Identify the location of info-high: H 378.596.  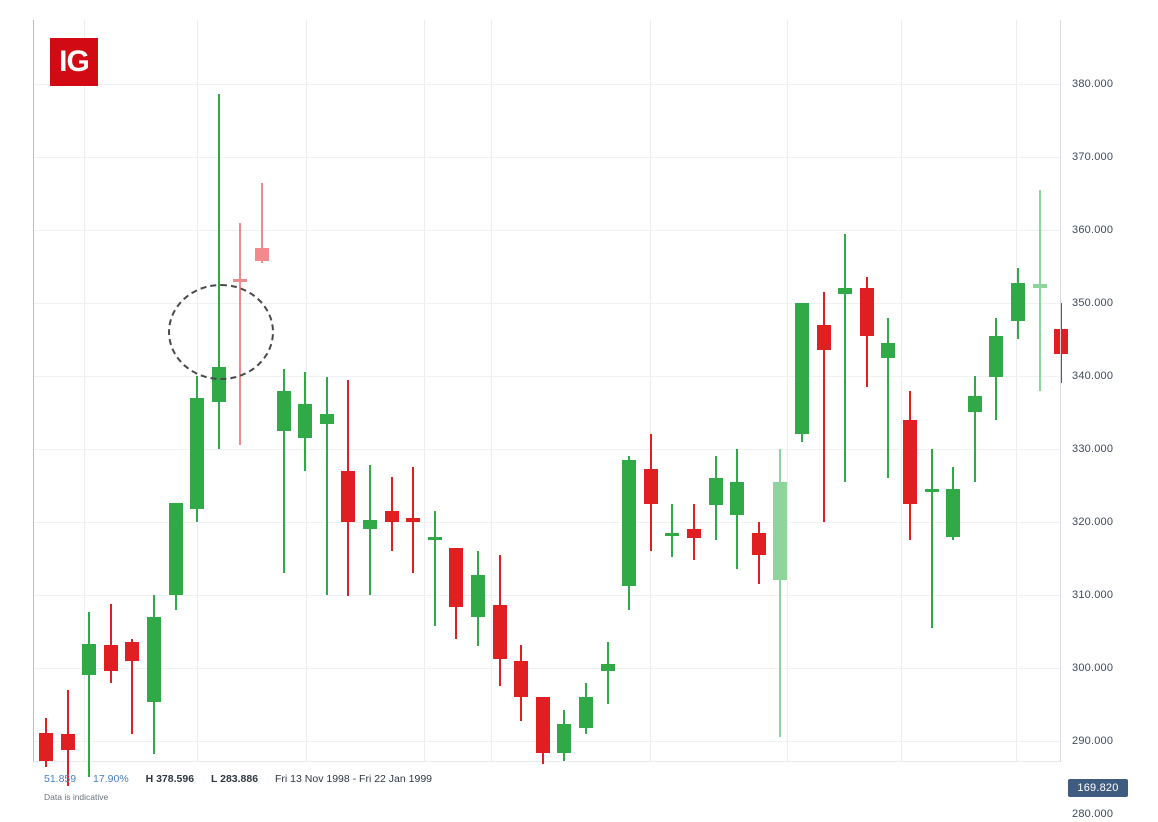
(170, 779).